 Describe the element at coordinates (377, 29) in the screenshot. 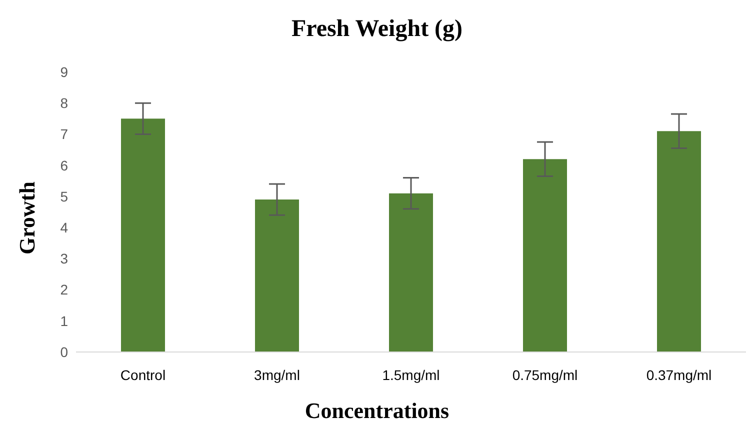

I see `chart-title: Fresh Weight (g)` at that location.